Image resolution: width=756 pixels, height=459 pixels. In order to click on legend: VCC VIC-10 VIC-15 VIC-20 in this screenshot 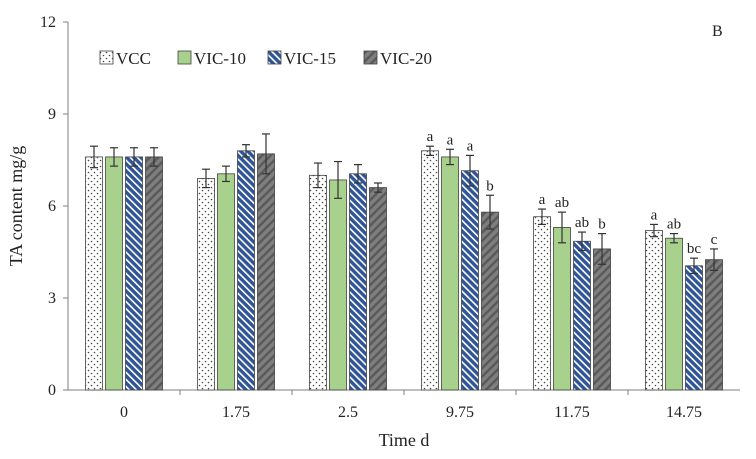, I will do `click(265, 58)`.